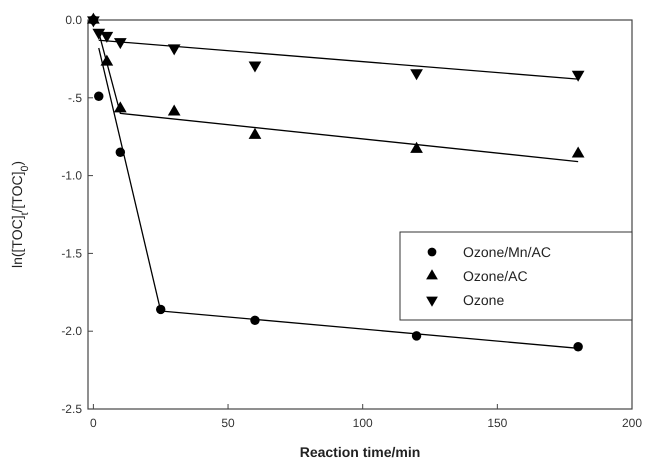 The image size is (646, 467). What do you see at coordinates (71, 409) in the screenshot?
I see `y-tick-label: -2.5` at bounding box center [71, 409].